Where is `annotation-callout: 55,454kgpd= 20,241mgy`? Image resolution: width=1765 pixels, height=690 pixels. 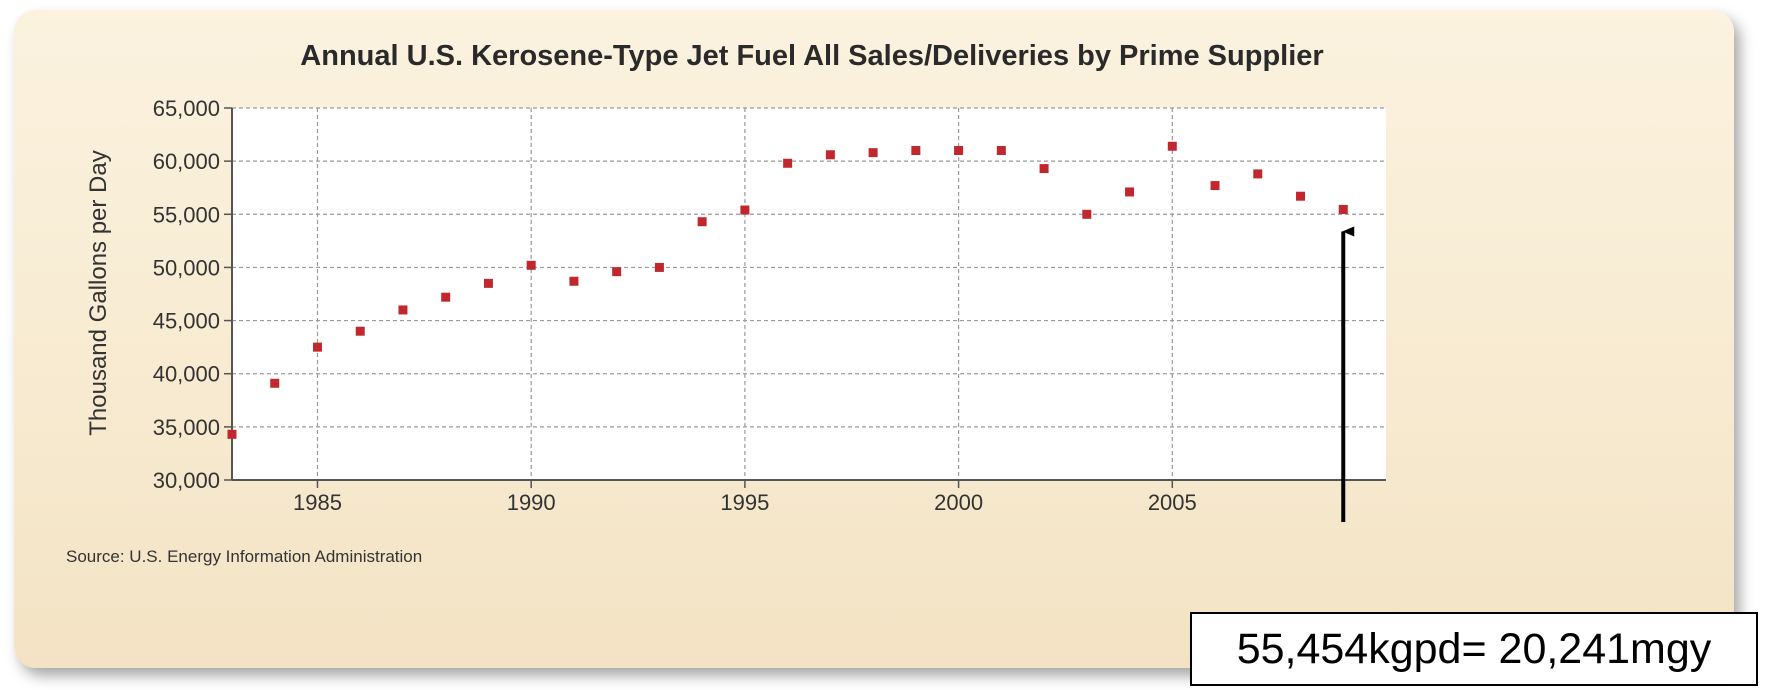
annotation-callout: 55,454kgpd= 20,241mgy is located at coordinates (1474, 649).